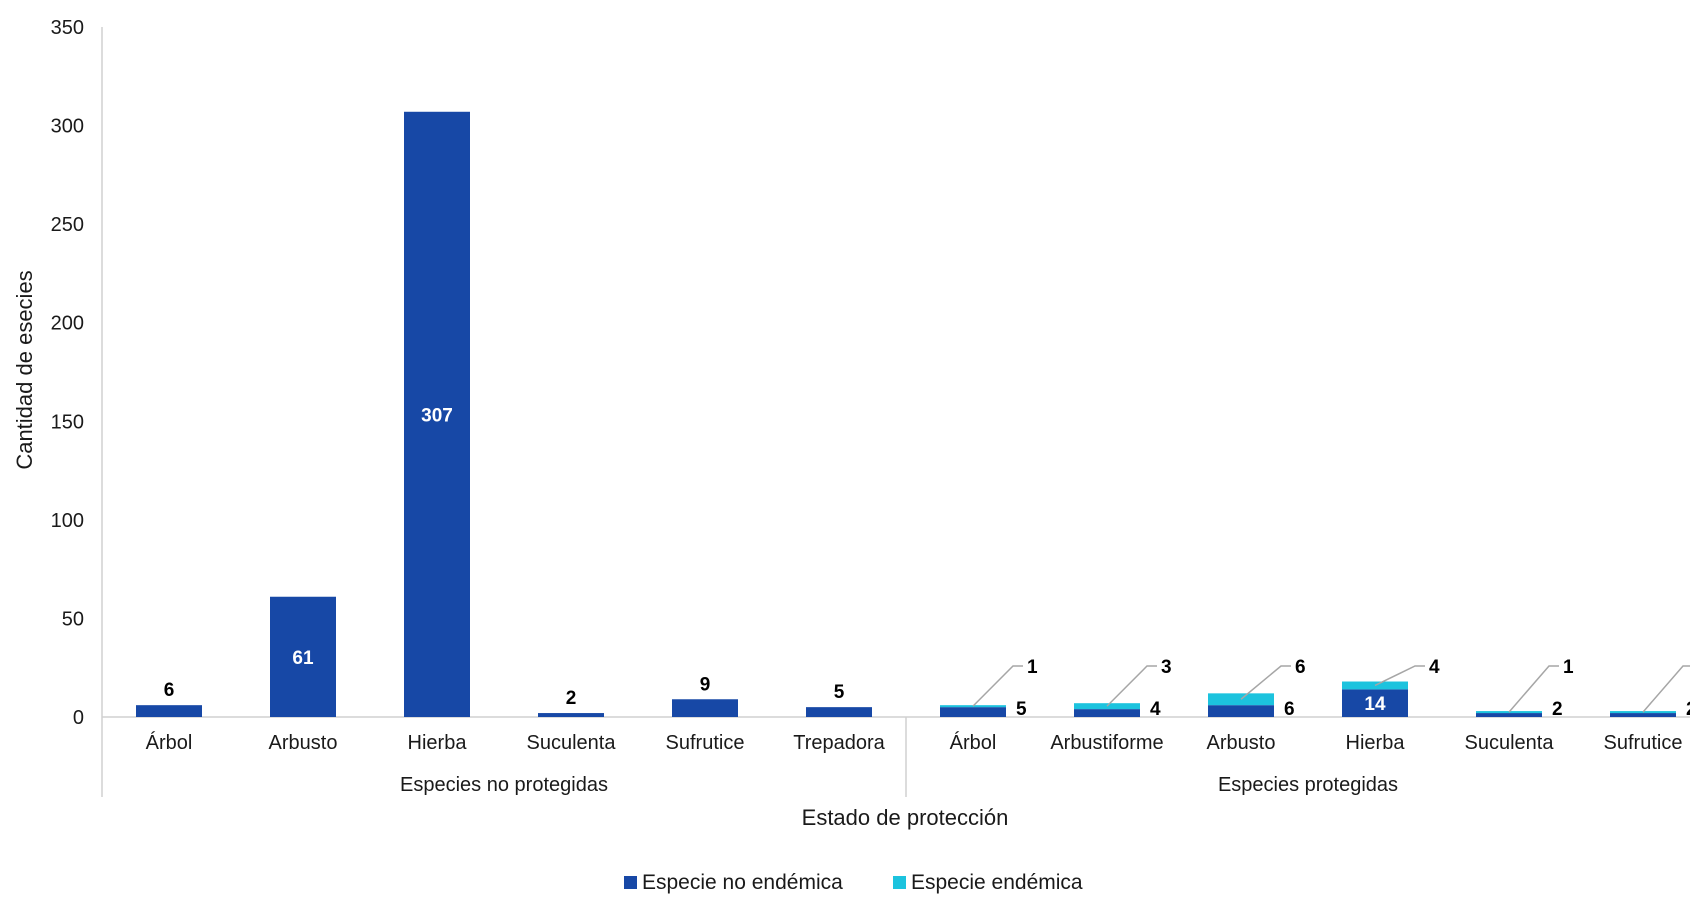 The width and height of the screenshot is (1690, 898). What do you see at coordinates (1434, 667) in the screenshot?
I see `data-label-endemica: 4` at bounding box center [1434, 667].